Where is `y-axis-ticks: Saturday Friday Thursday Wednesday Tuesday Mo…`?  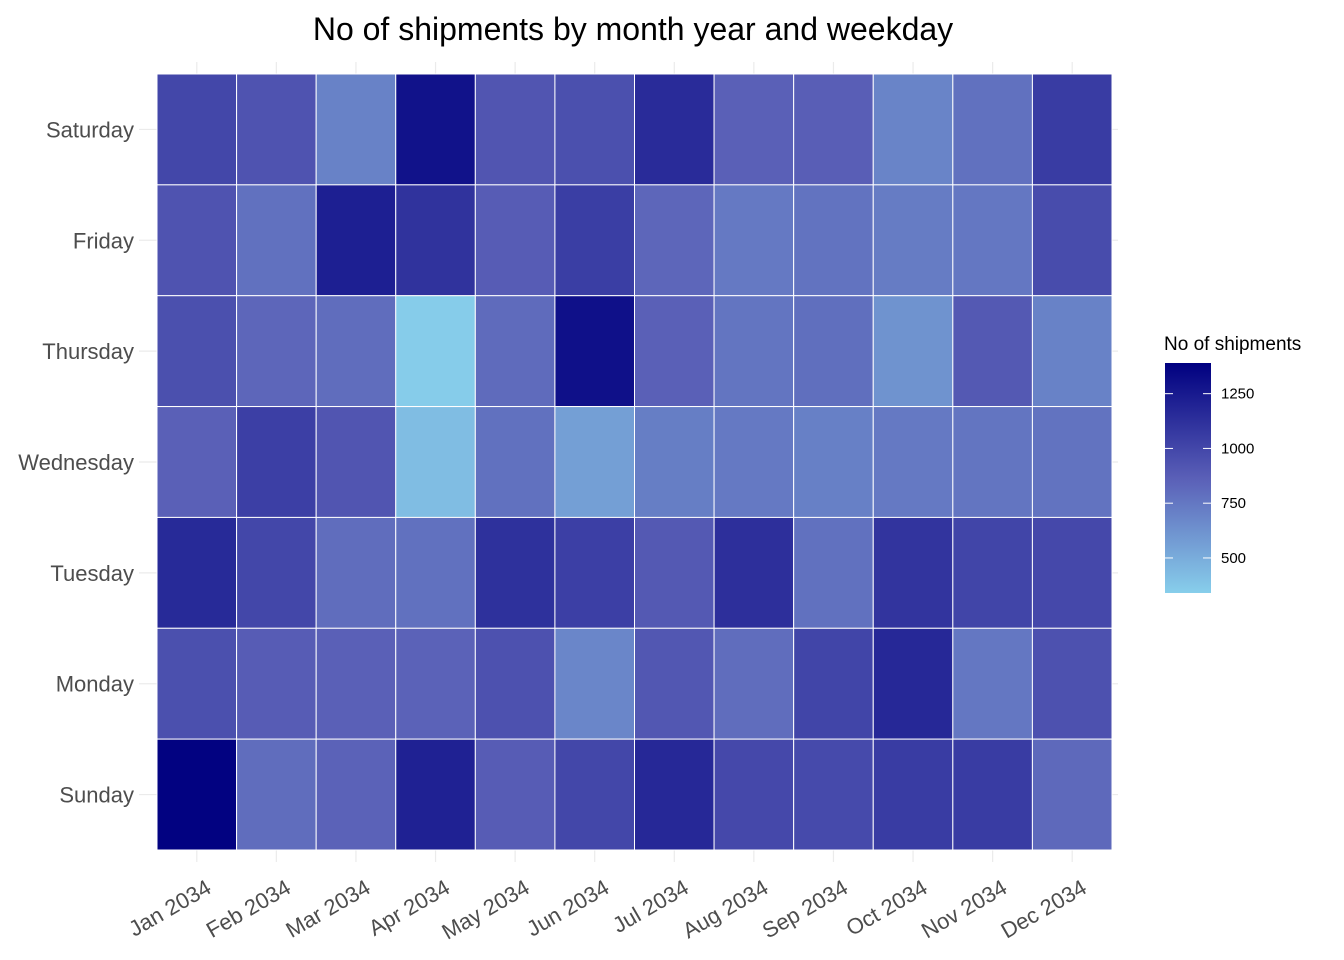
y-axis-ticks: Saturday Friday Thursday Wednesday Tuesday Mo… is located at coordinates (76, 462).